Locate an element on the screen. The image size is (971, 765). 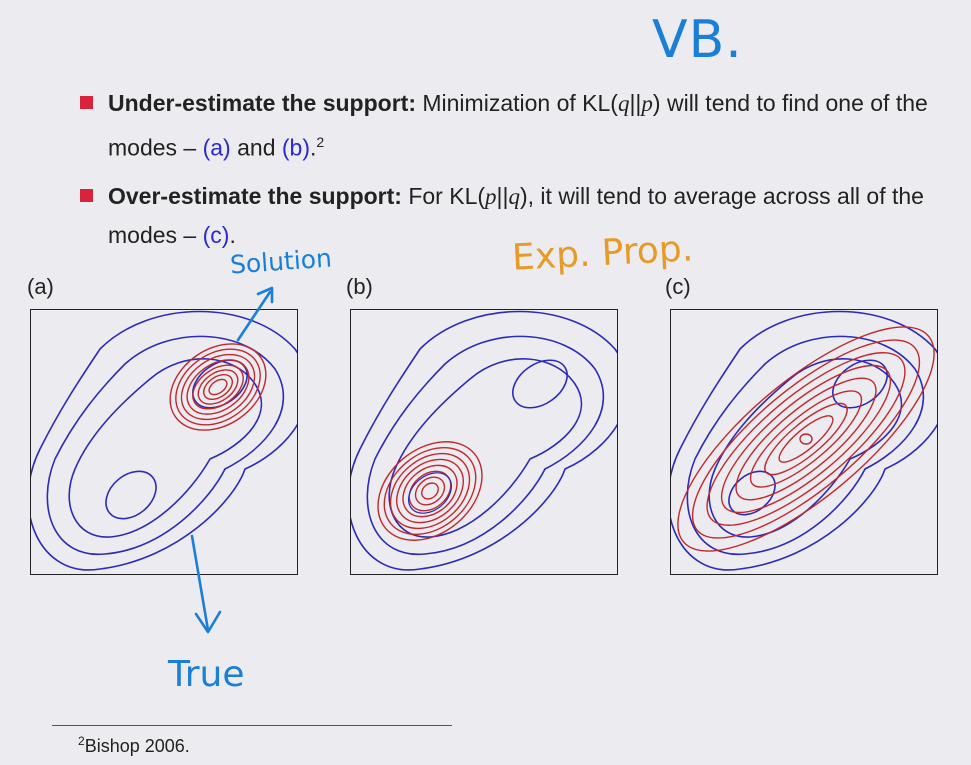
figure-ref-b: (b) is located at coordinates (296, 147).